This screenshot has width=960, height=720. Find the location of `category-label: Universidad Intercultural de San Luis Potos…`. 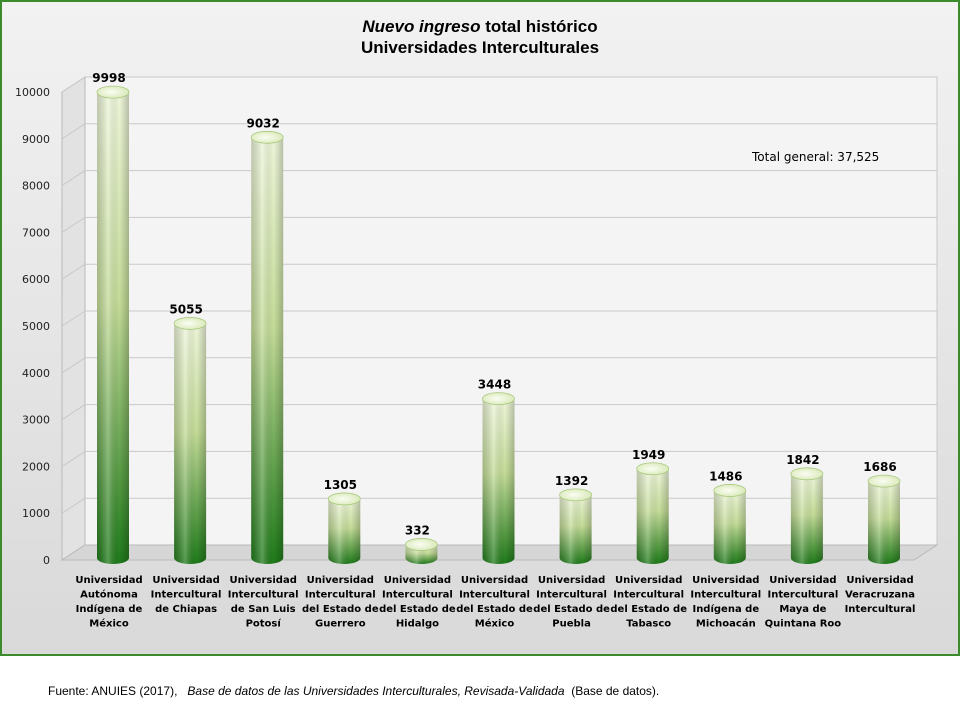

category-label: Universidad Intercultural de San Luis Potos… is located at coordinates (263, 602).